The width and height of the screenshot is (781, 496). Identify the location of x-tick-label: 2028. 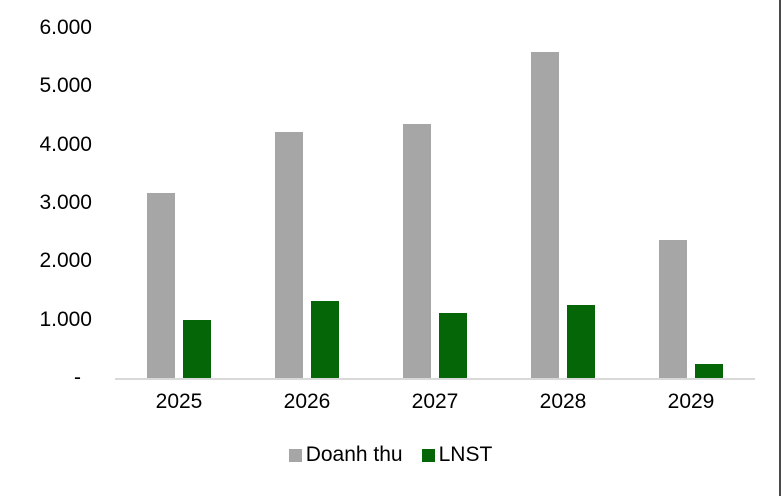
(563, 401).